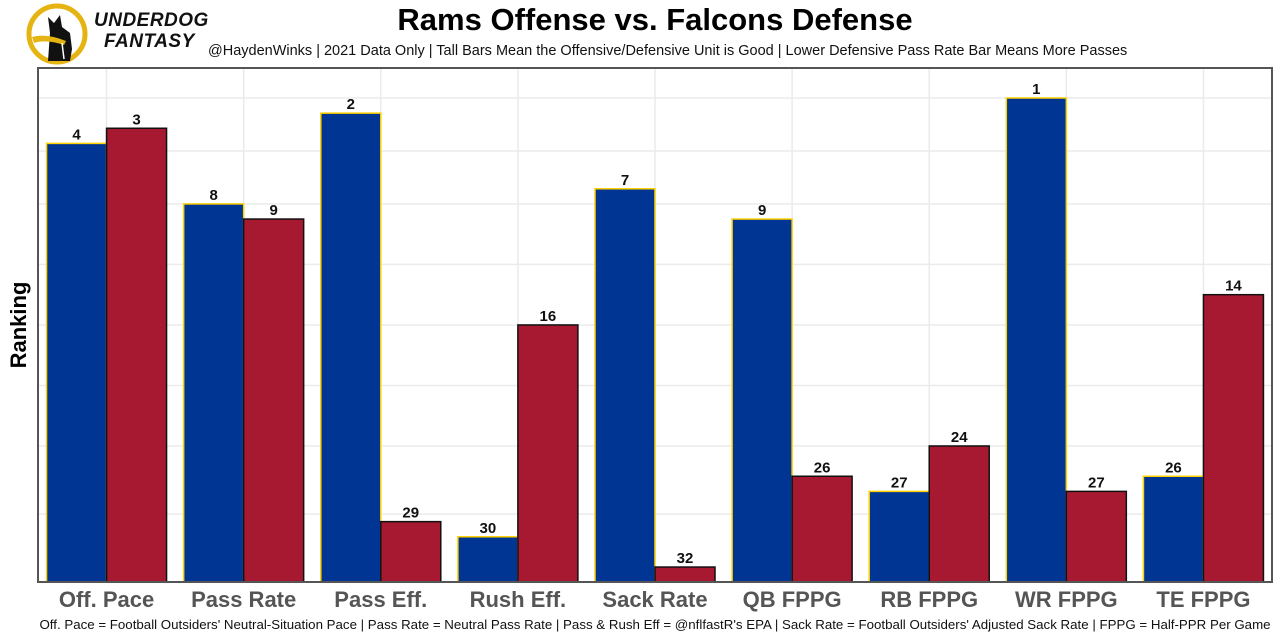 The image size is (1280, 640). Describe the element at coordinates (929, 599) in the screenshot. I see `x-tick-label: RB FPPG` at that location.